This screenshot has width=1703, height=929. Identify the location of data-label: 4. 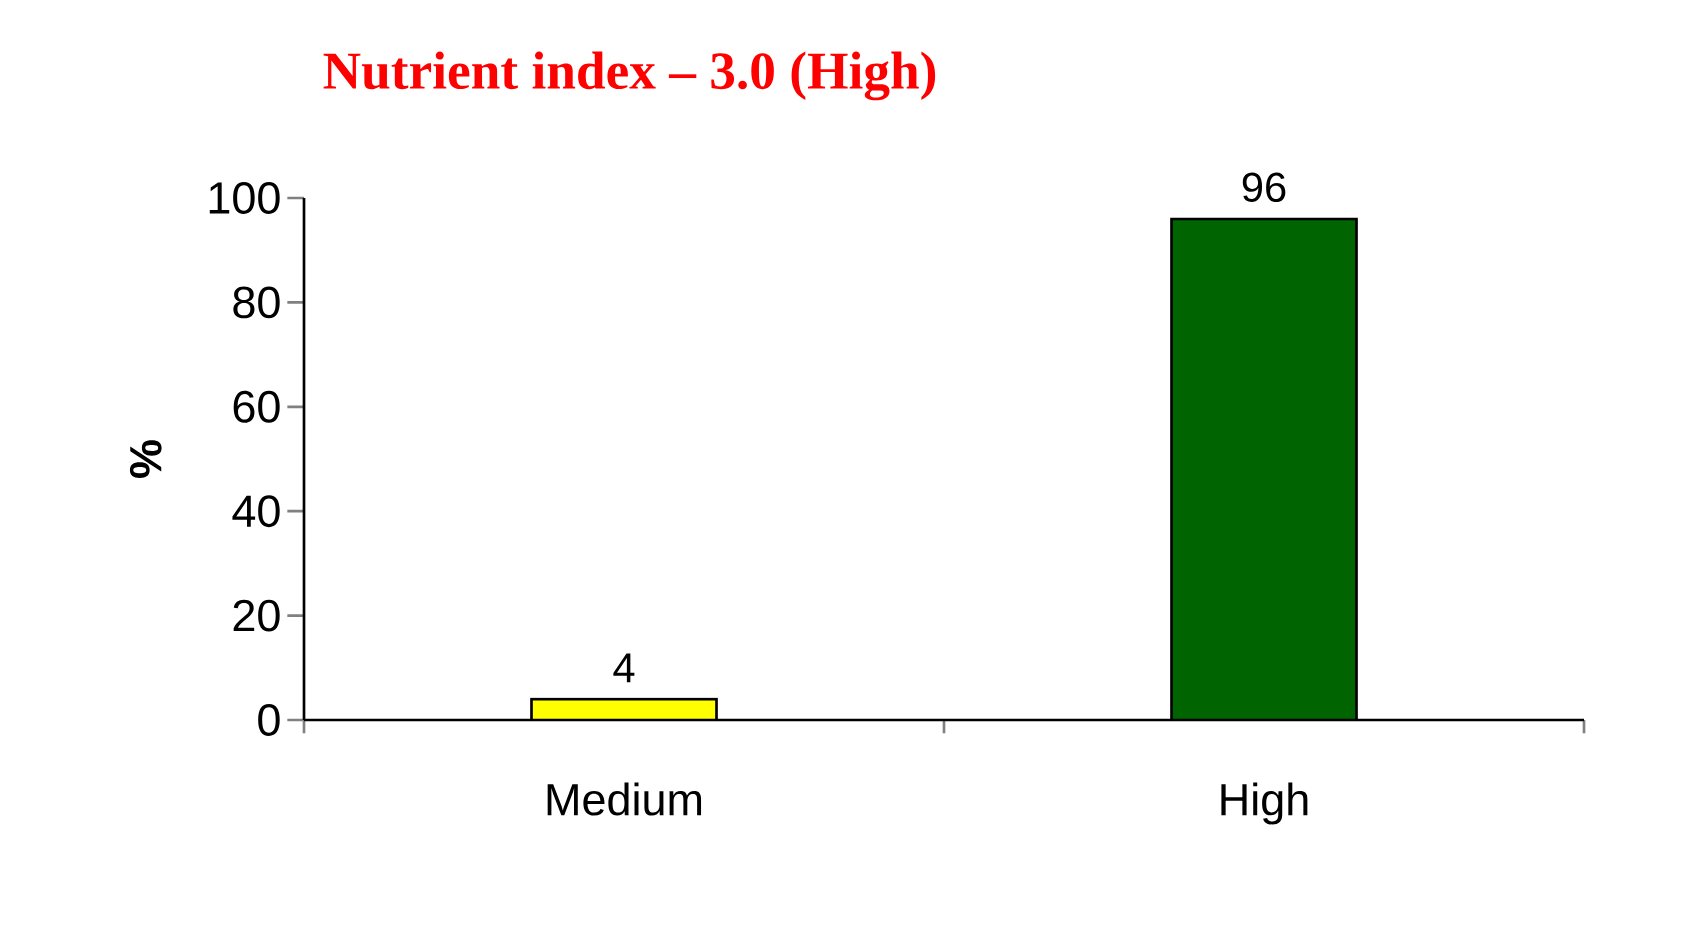
(624, 668).